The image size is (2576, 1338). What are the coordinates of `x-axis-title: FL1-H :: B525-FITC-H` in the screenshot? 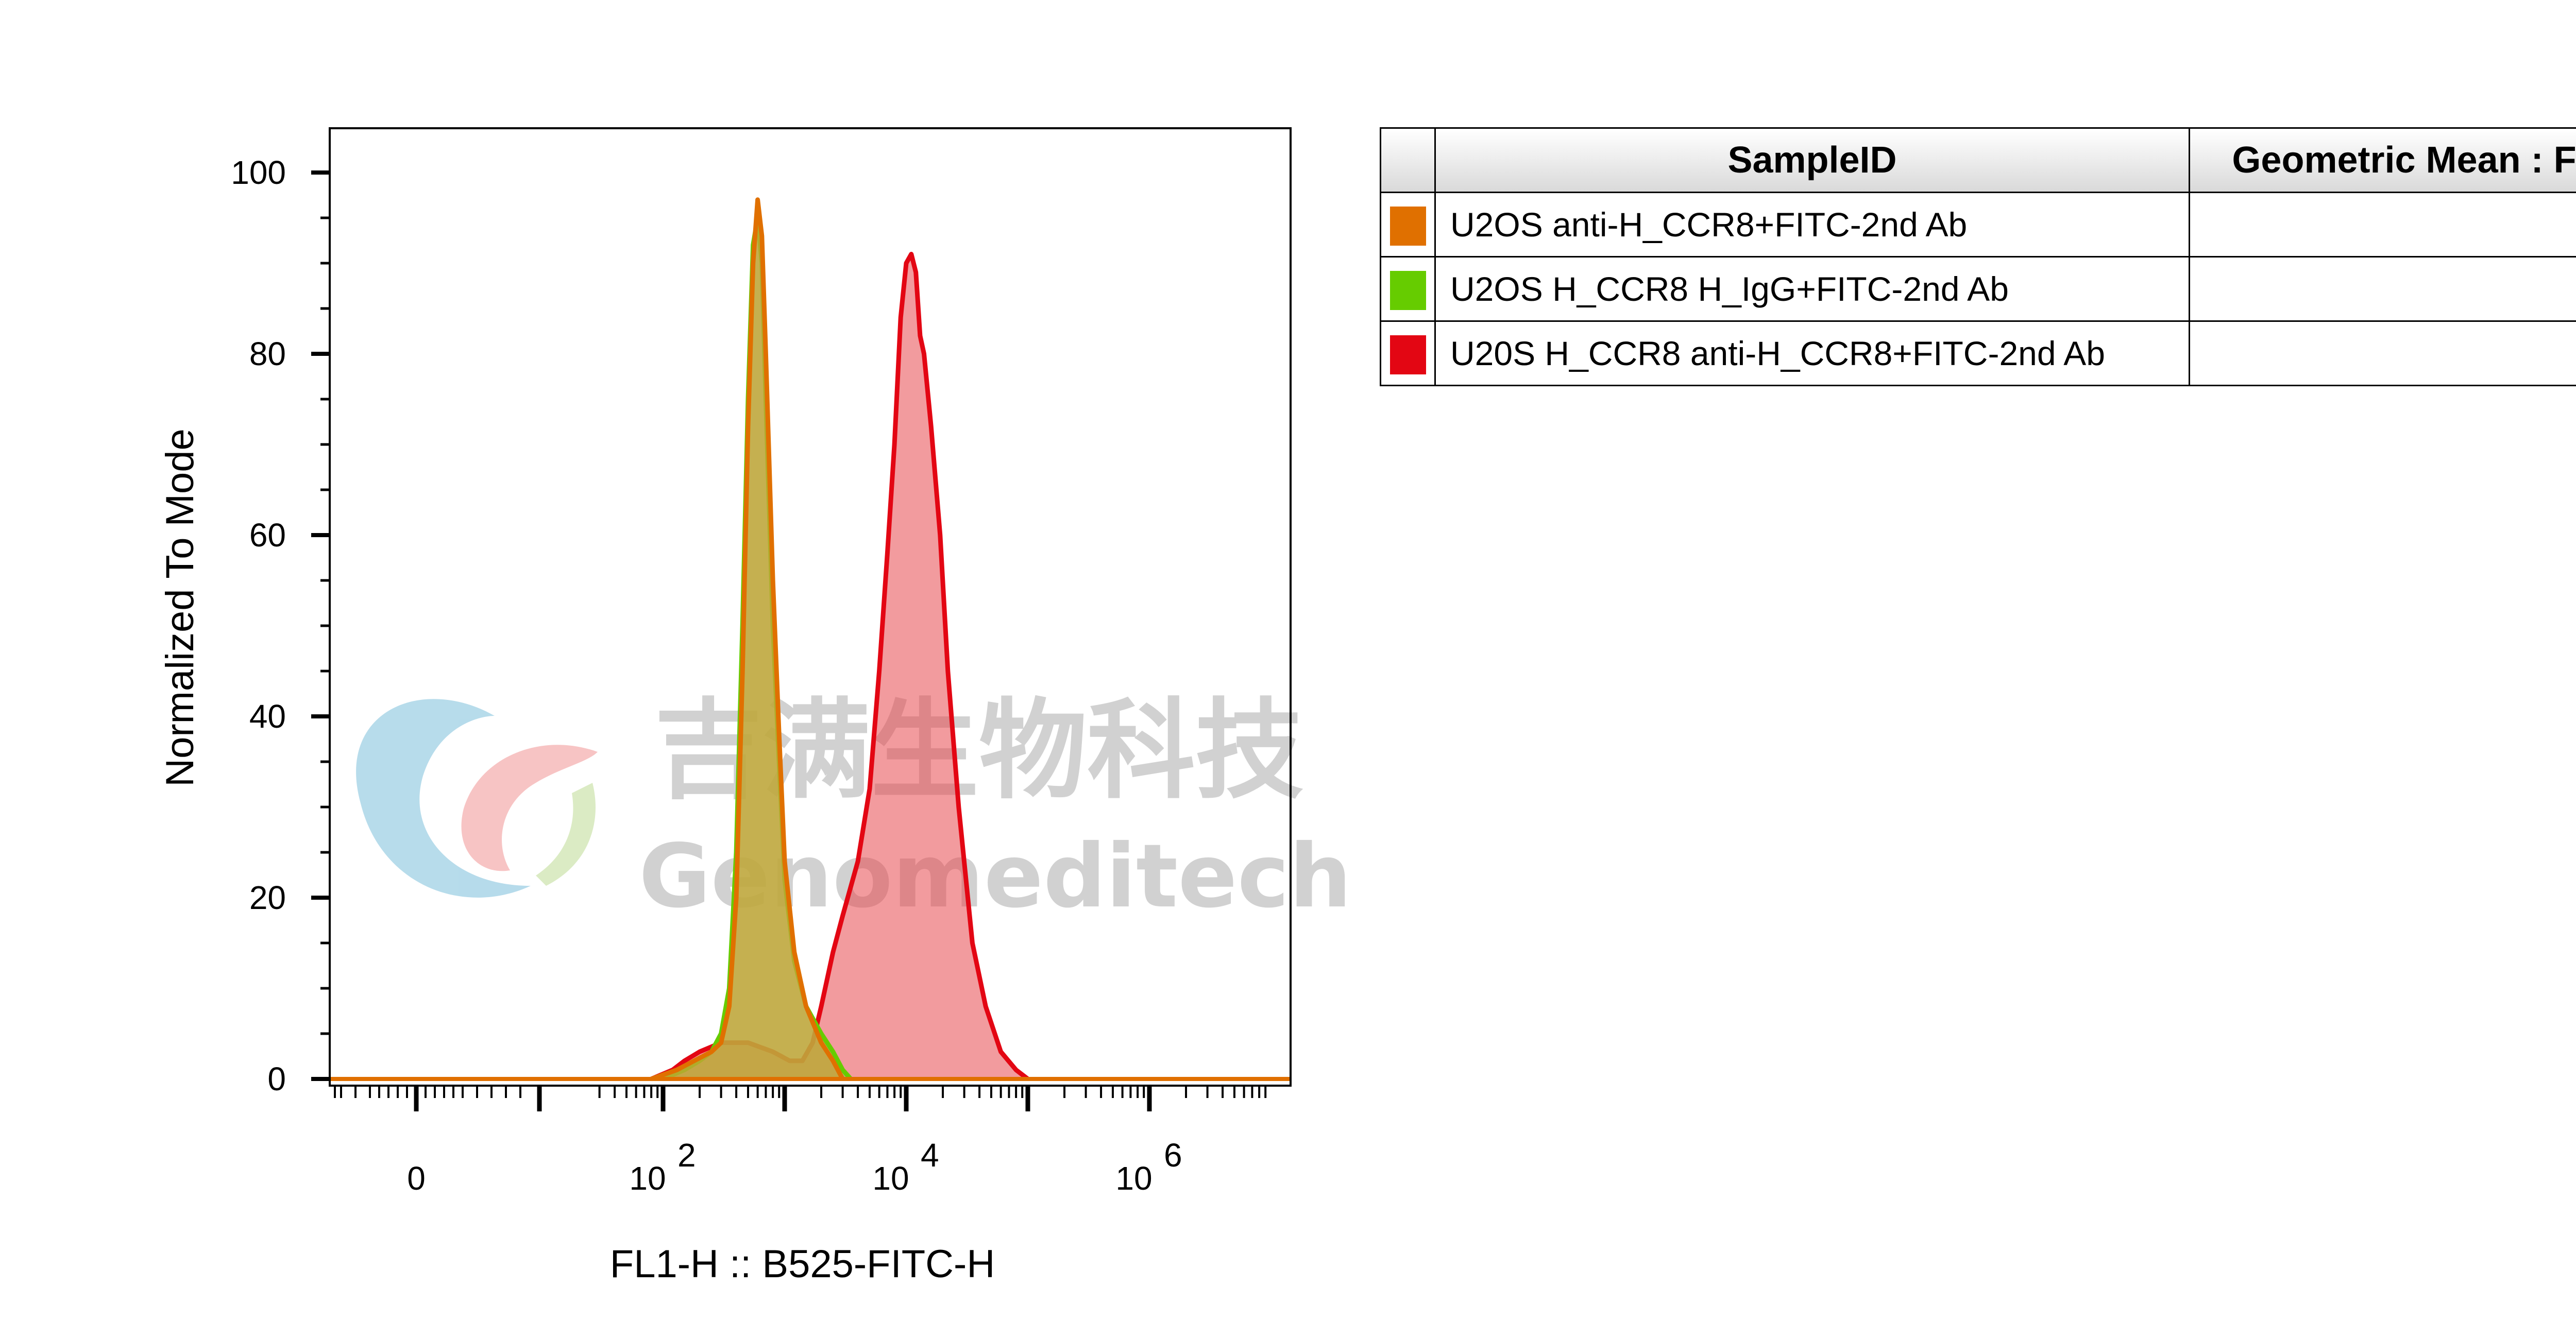 It's located at (802, 1264).